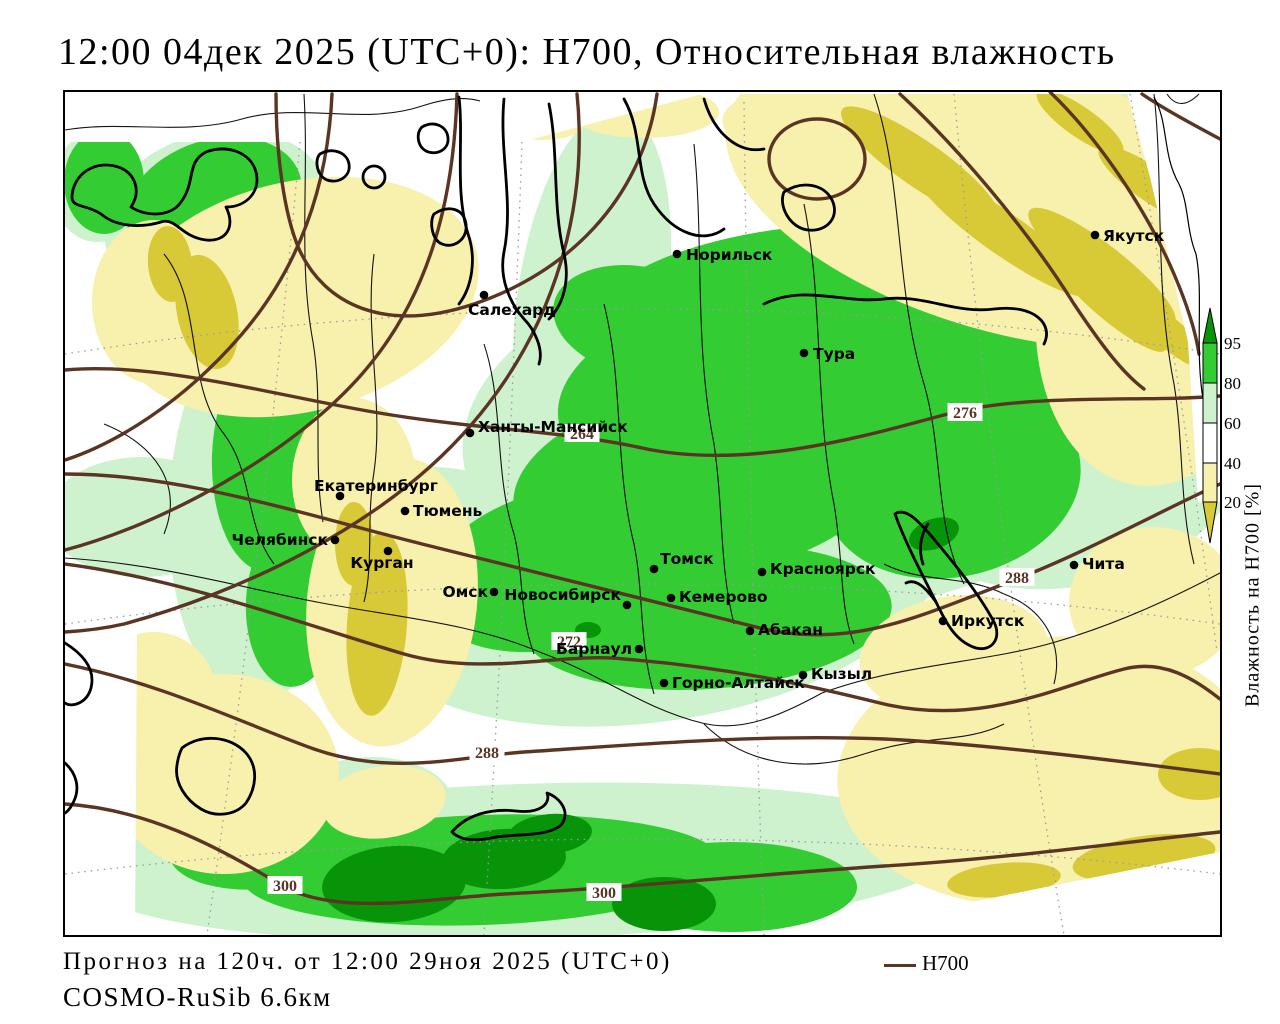  I want to click on city-label: Барнаул, so click(594, 649).